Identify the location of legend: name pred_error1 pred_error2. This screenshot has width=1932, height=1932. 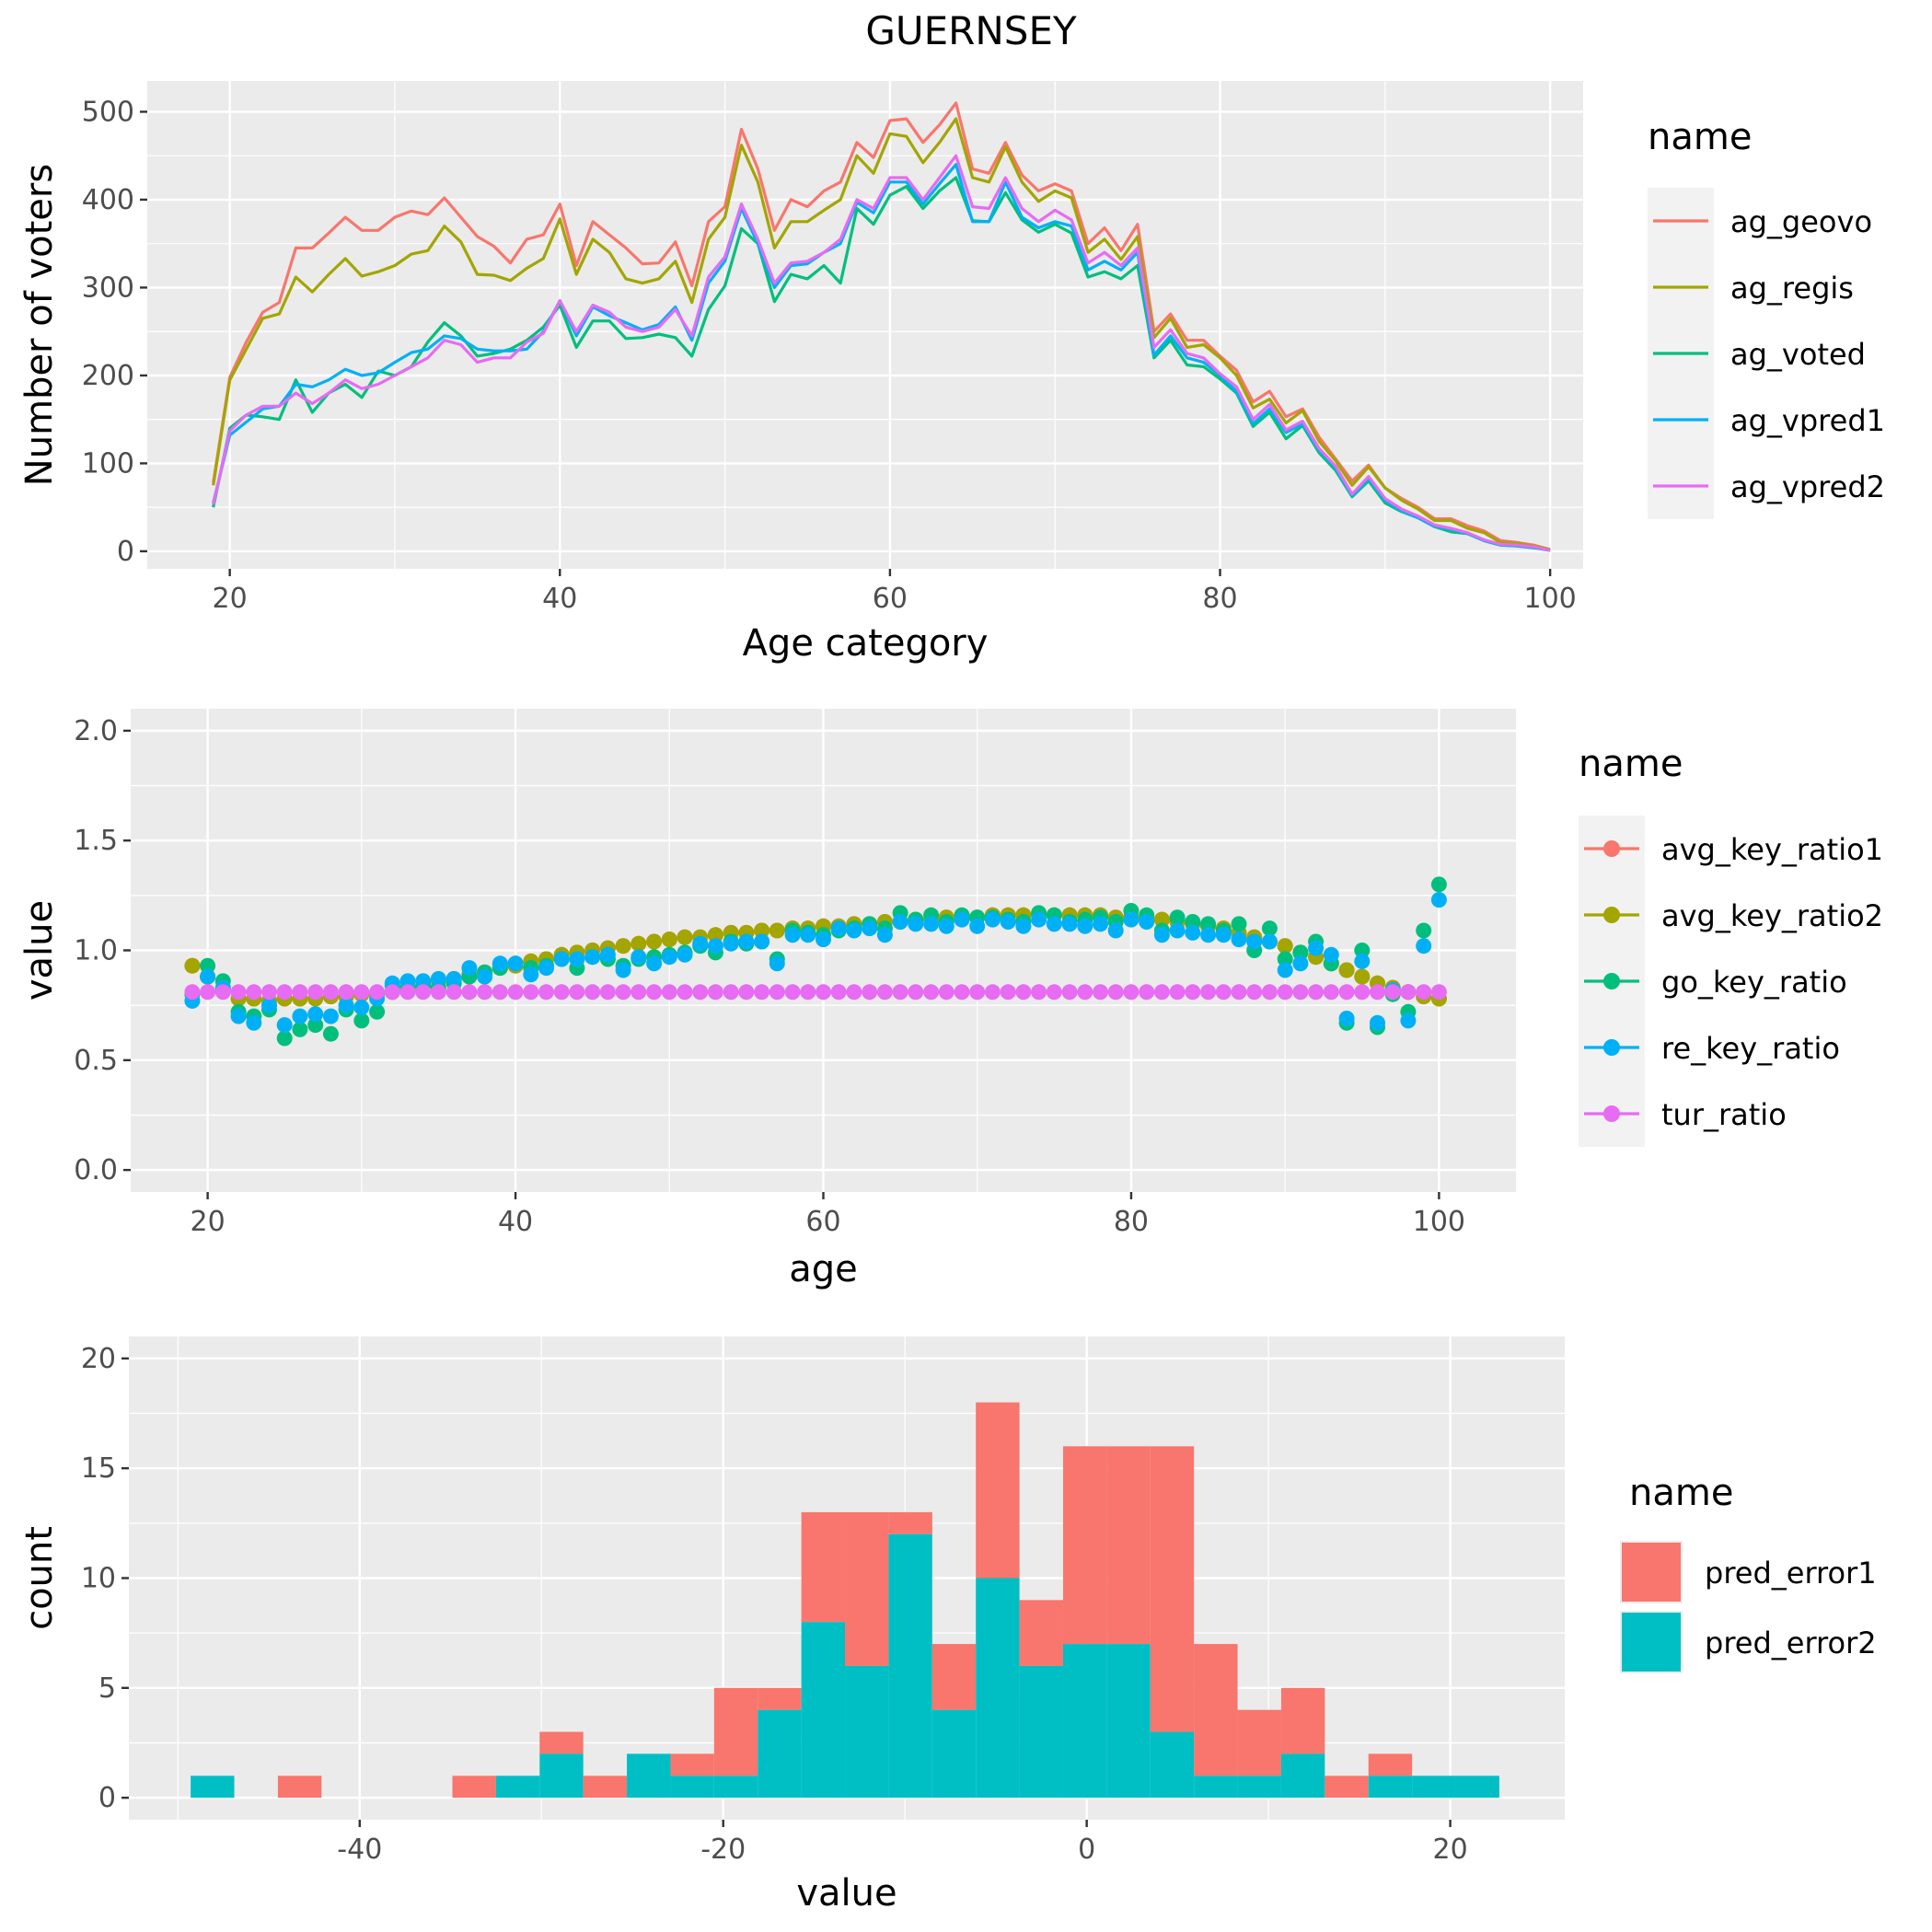
(1749, 1573).